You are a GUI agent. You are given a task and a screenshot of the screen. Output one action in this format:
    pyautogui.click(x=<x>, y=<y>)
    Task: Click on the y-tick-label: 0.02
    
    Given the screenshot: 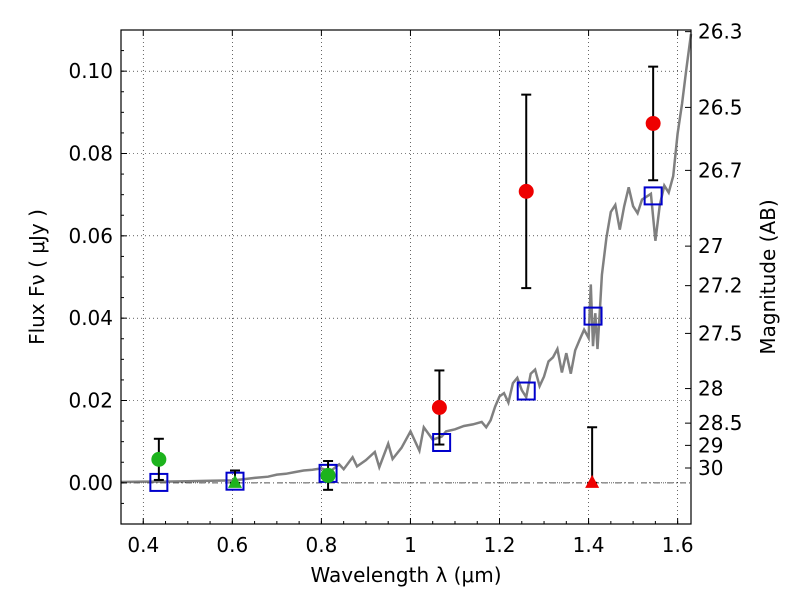 What is the action you would take?
    pyautogui.click(x=90, y=401)
    